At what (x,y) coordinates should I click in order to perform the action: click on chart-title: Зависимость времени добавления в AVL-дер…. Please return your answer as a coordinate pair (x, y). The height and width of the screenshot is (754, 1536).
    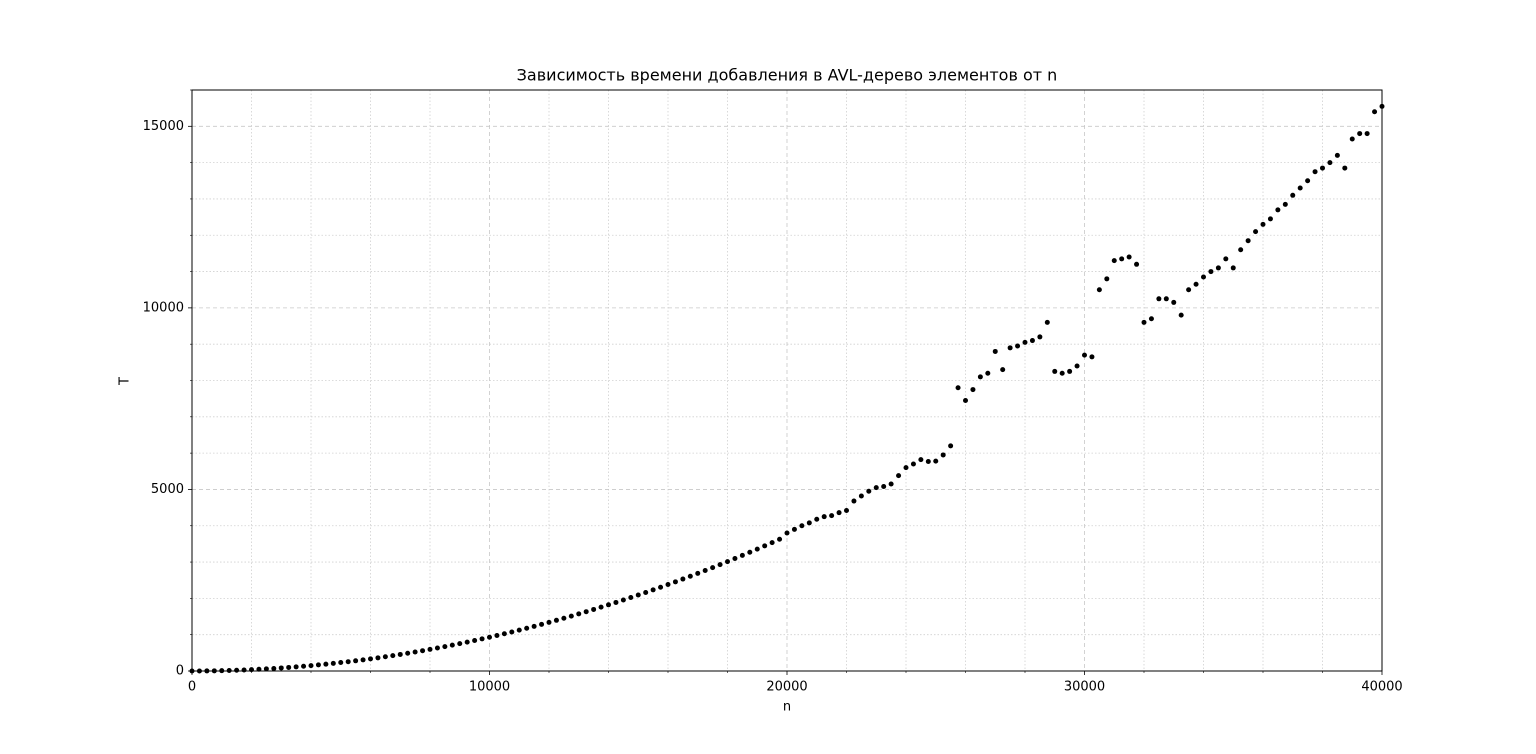
    Looking at the image, I should click on (787, 75).